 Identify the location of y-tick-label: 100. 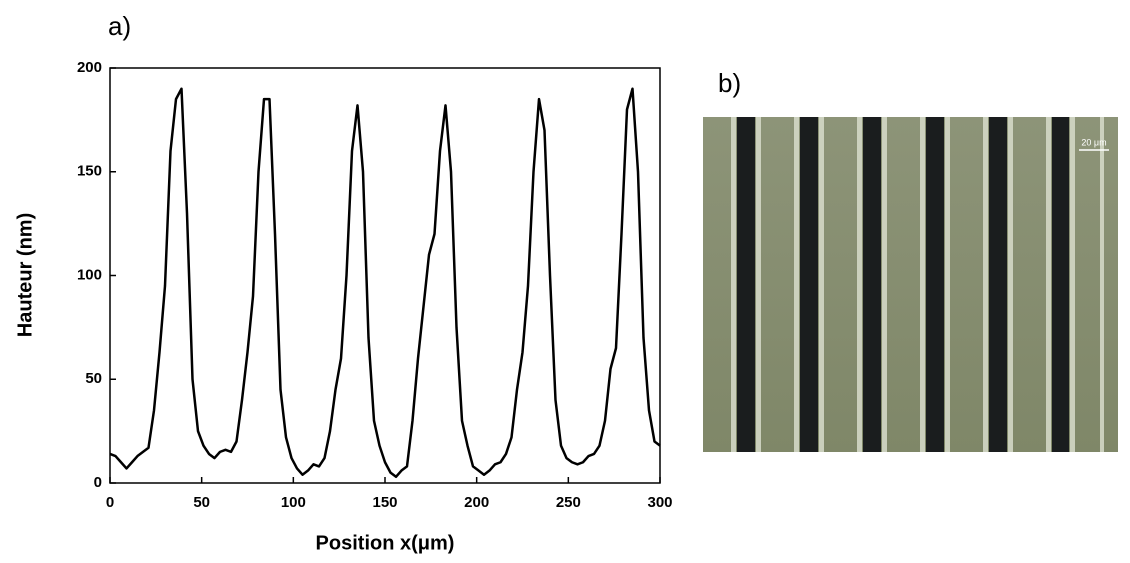
(89, 274).